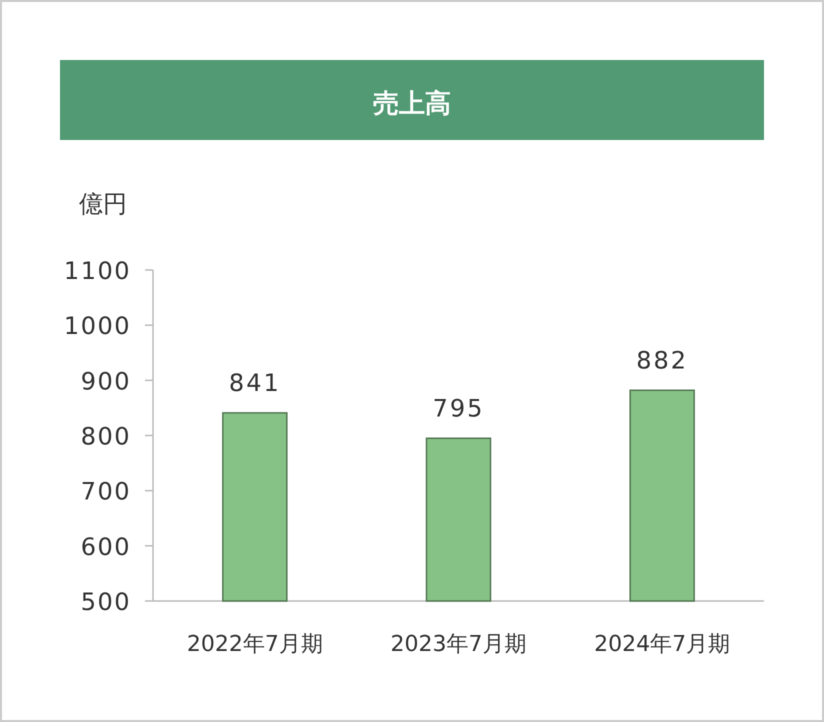  I want to click on y-tick-label: 1000, so click(97, 326).